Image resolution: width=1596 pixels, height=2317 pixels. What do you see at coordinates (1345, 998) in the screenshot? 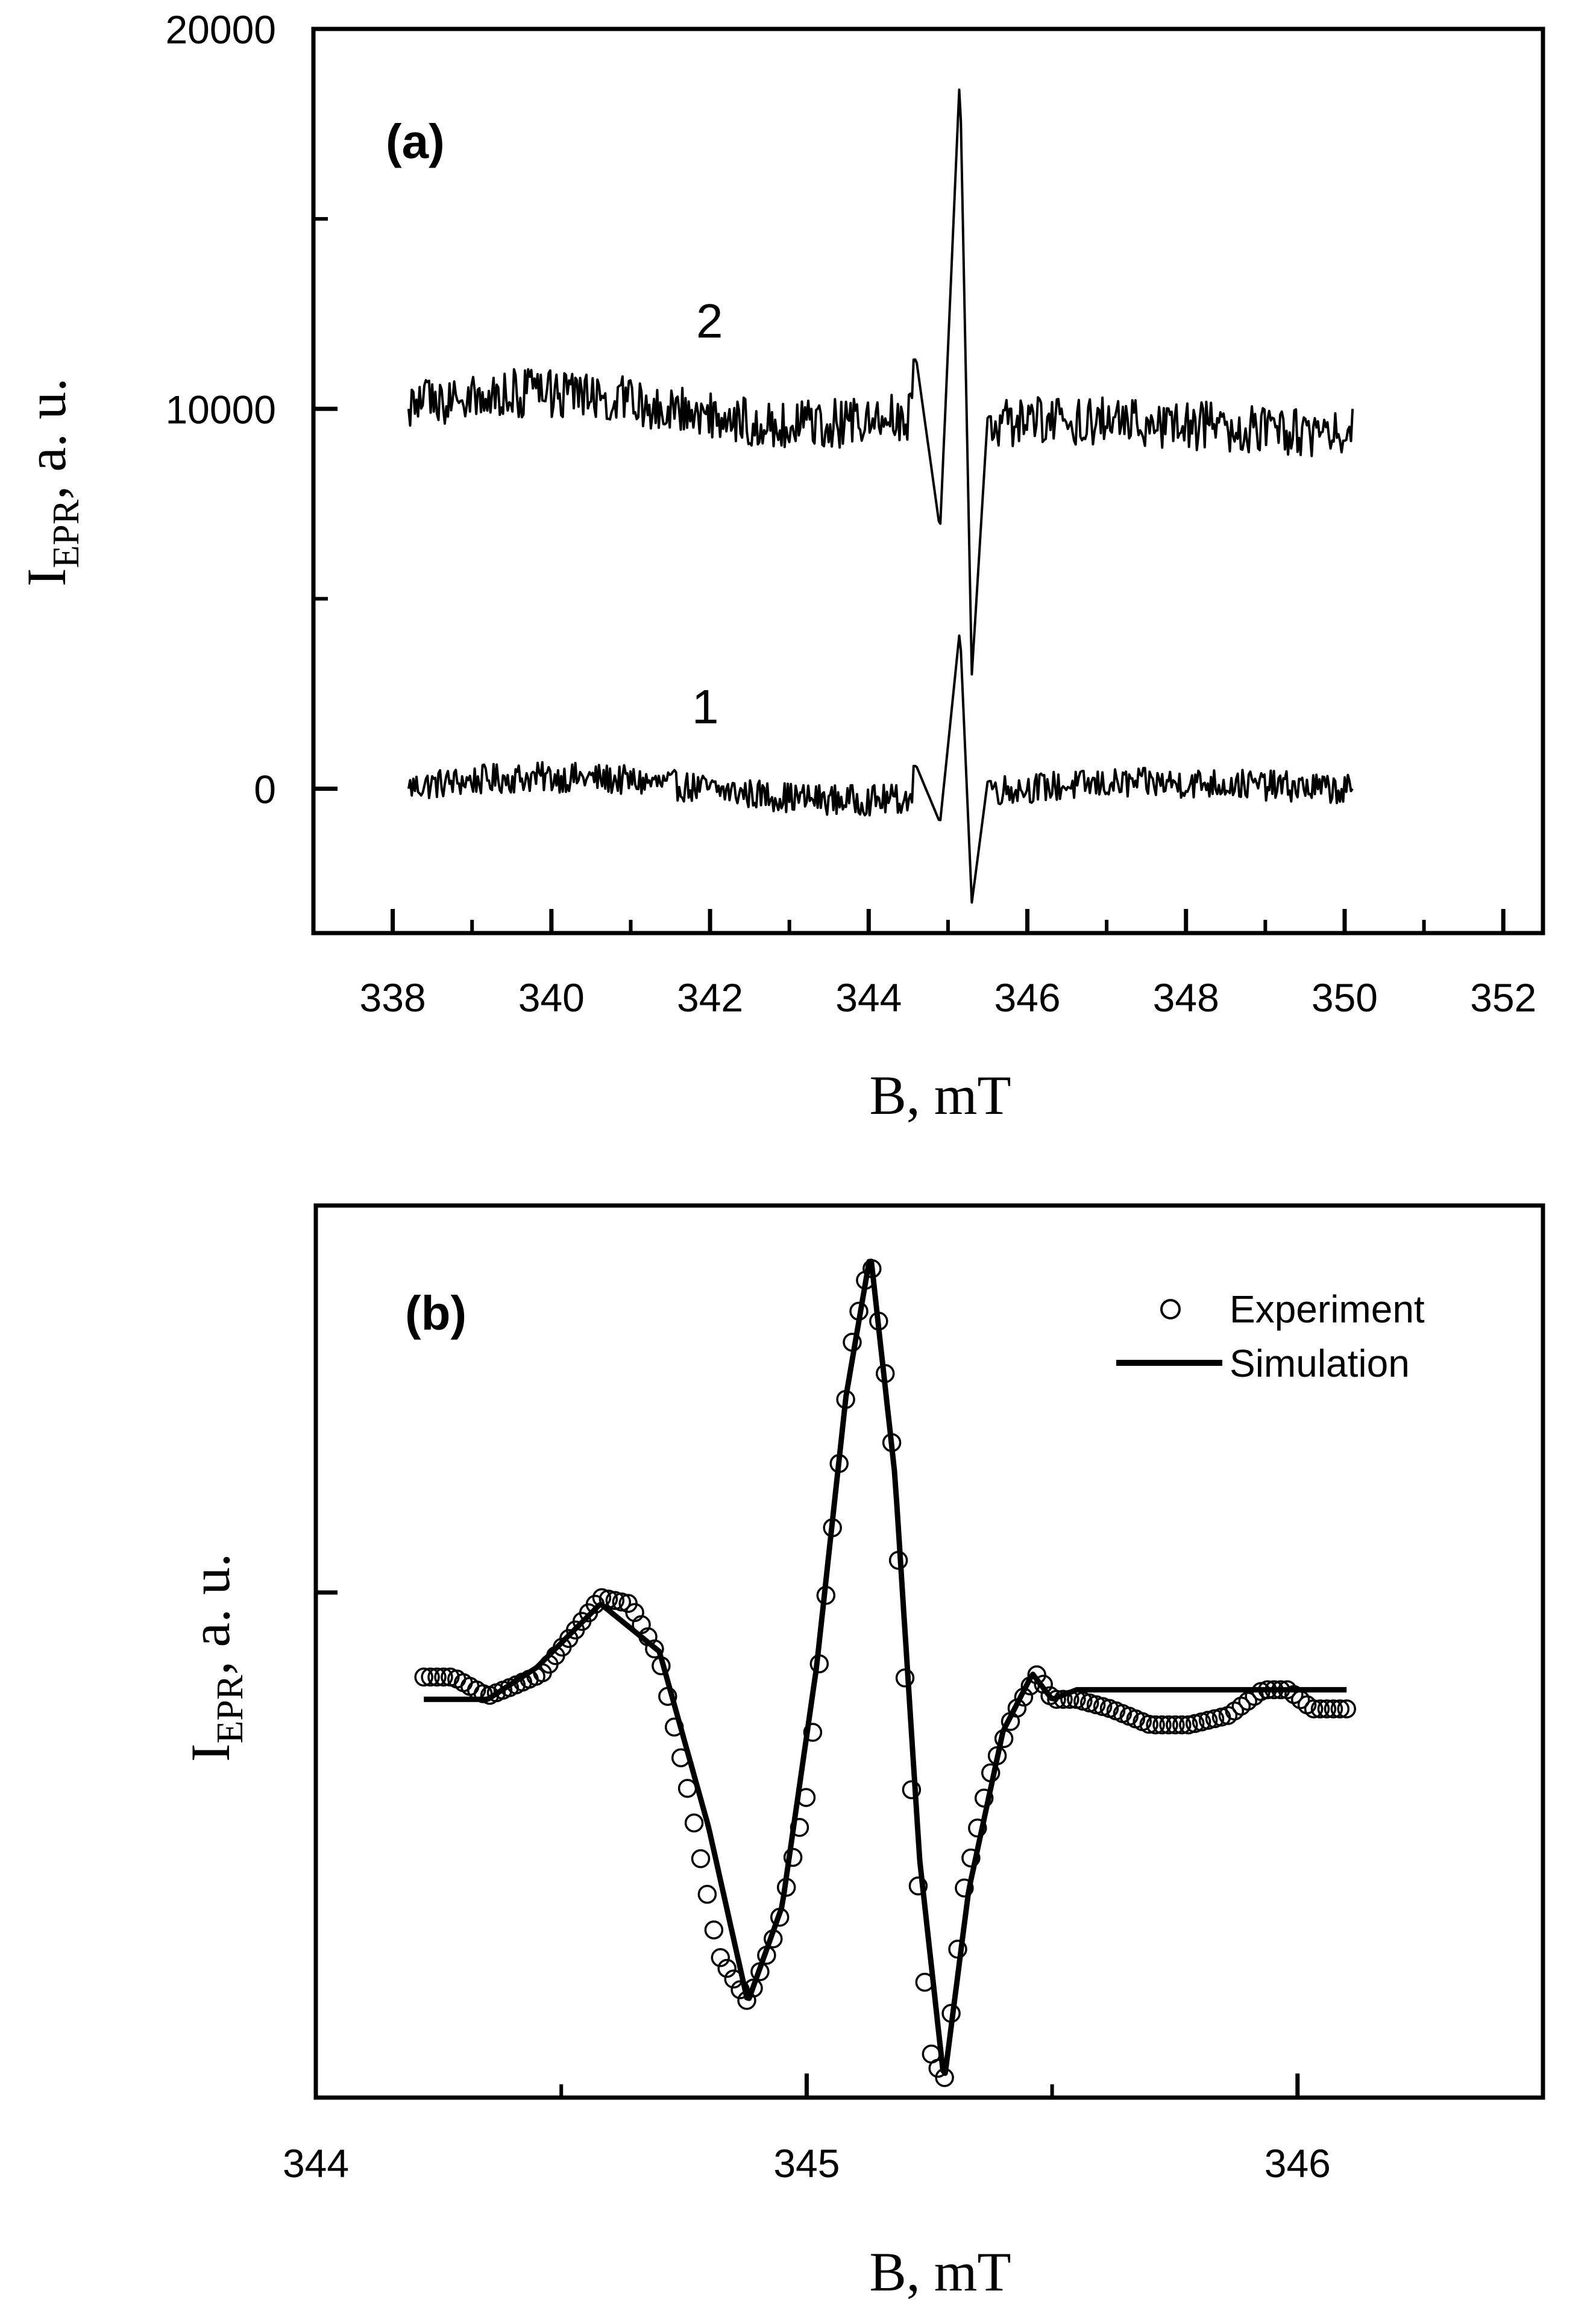
I see `panel-a-x-tick-label: 350` at bounding box center [1345, 998].